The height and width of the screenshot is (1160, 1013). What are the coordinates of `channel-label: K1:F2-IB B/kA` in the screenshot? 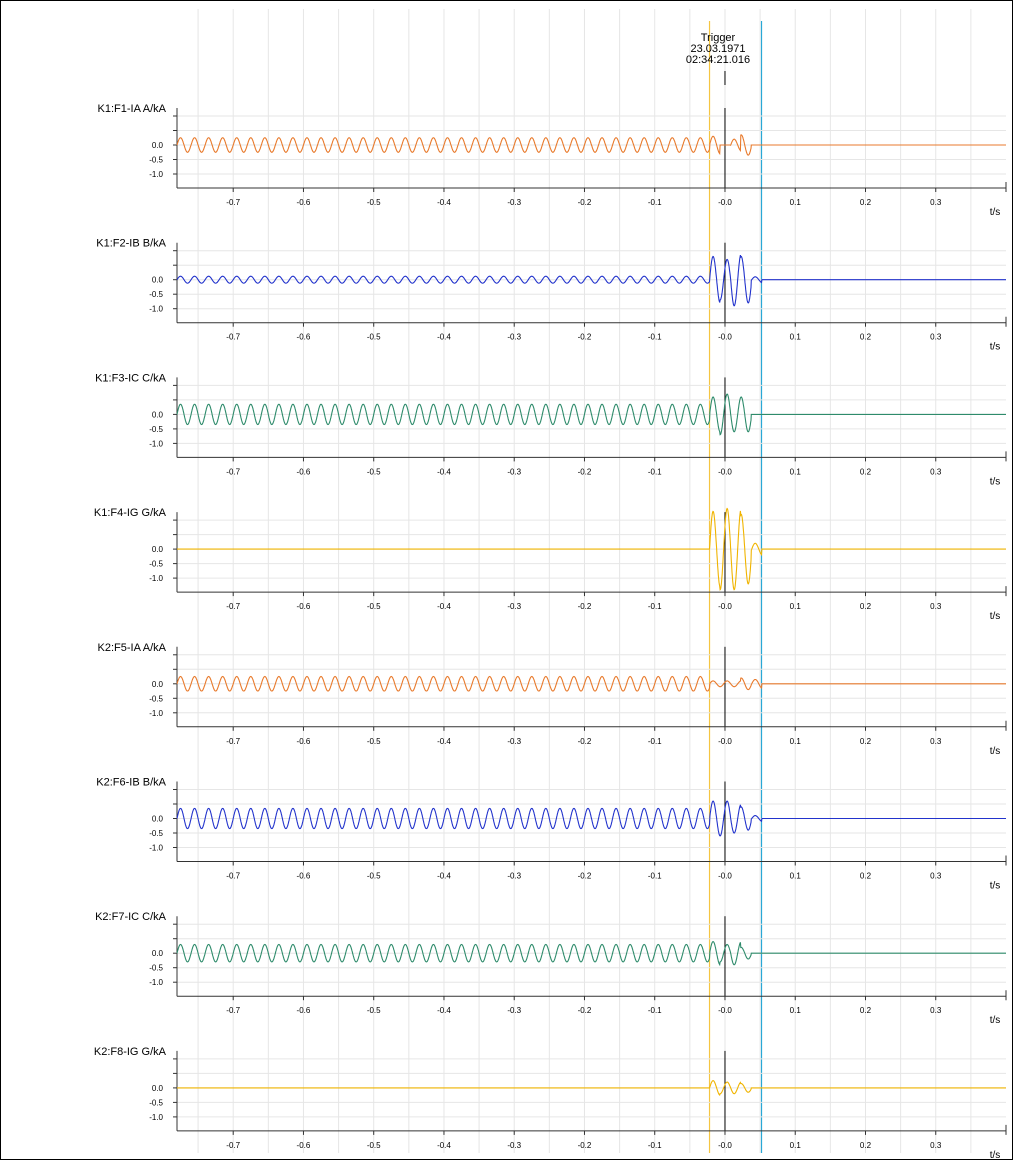 It's located at (131, 244).